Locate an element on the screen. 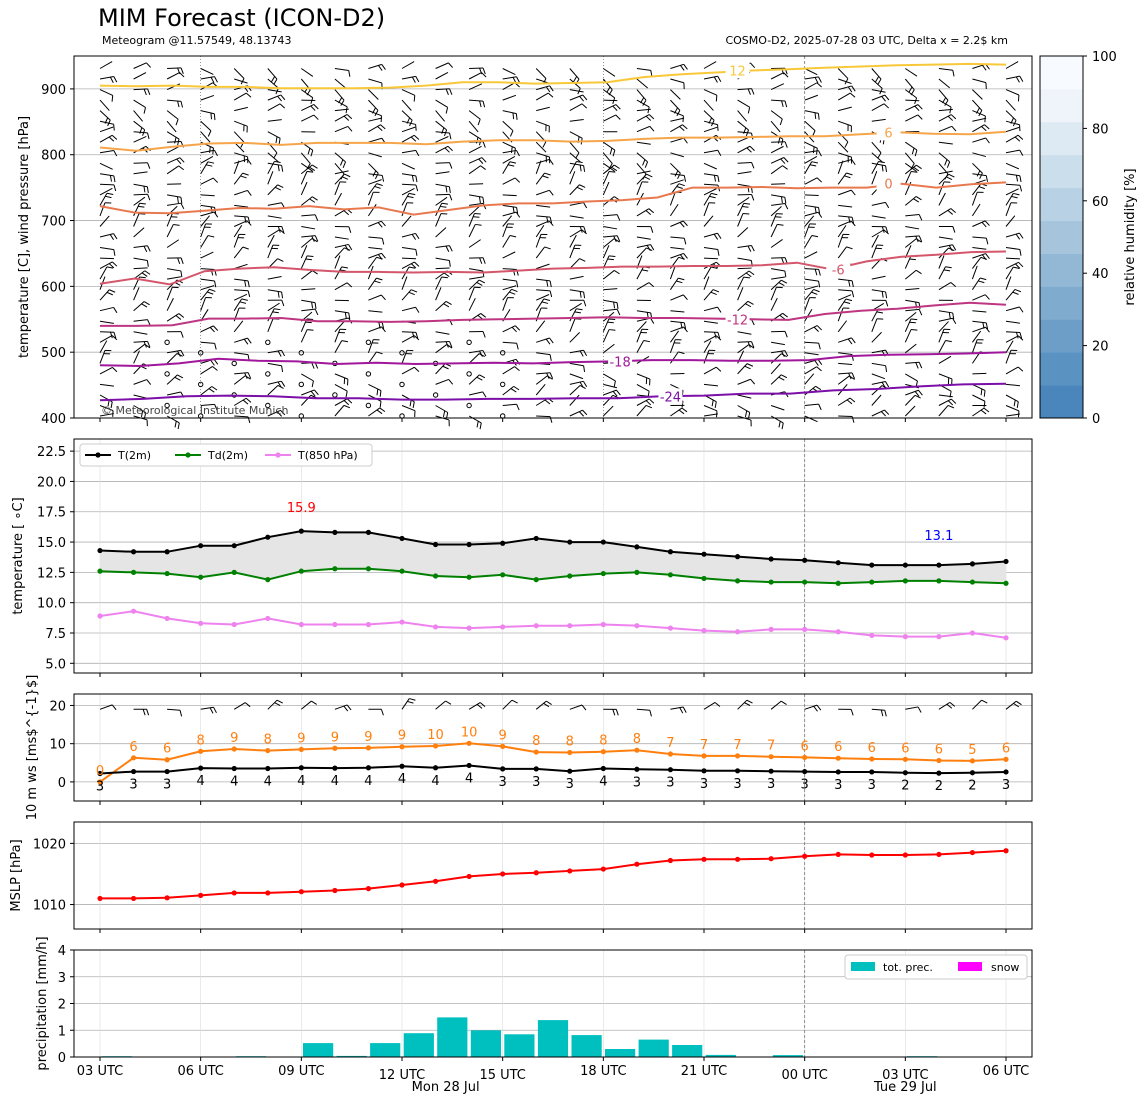 This screenshot has height=1105, width=1148. td2m-series-line is located at coordinates (553, 576).